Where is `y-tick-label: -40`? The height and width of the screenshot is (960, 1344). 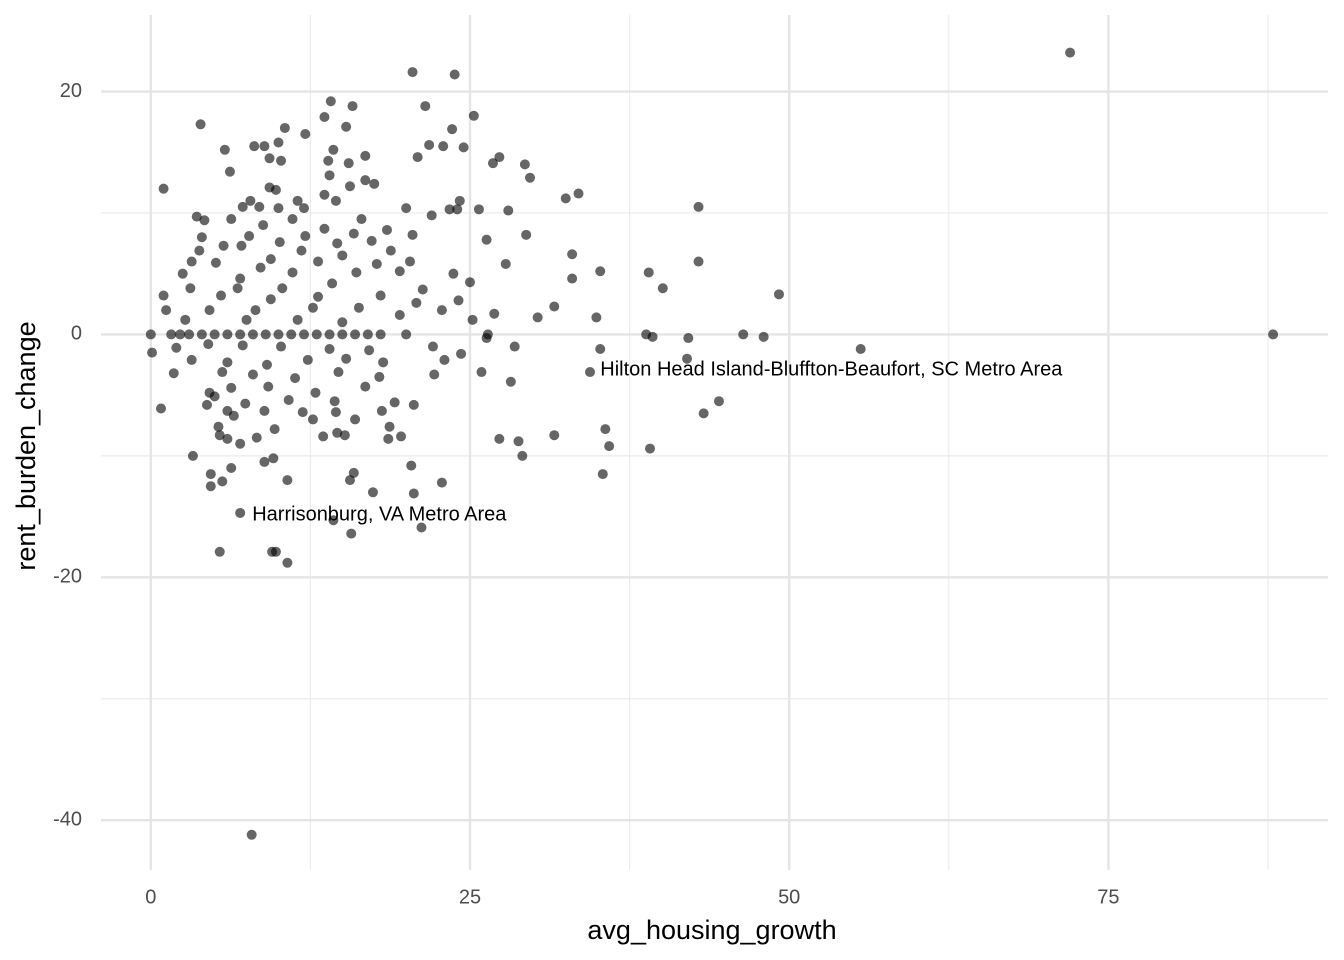 y-tick-label: -40 is located at coordinates (67, 819).